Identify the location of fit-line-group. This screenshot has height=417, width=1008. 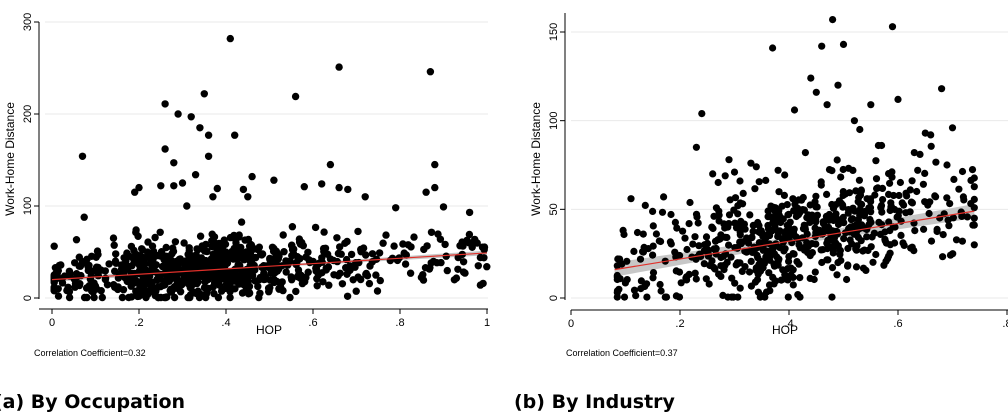
(794, 240).